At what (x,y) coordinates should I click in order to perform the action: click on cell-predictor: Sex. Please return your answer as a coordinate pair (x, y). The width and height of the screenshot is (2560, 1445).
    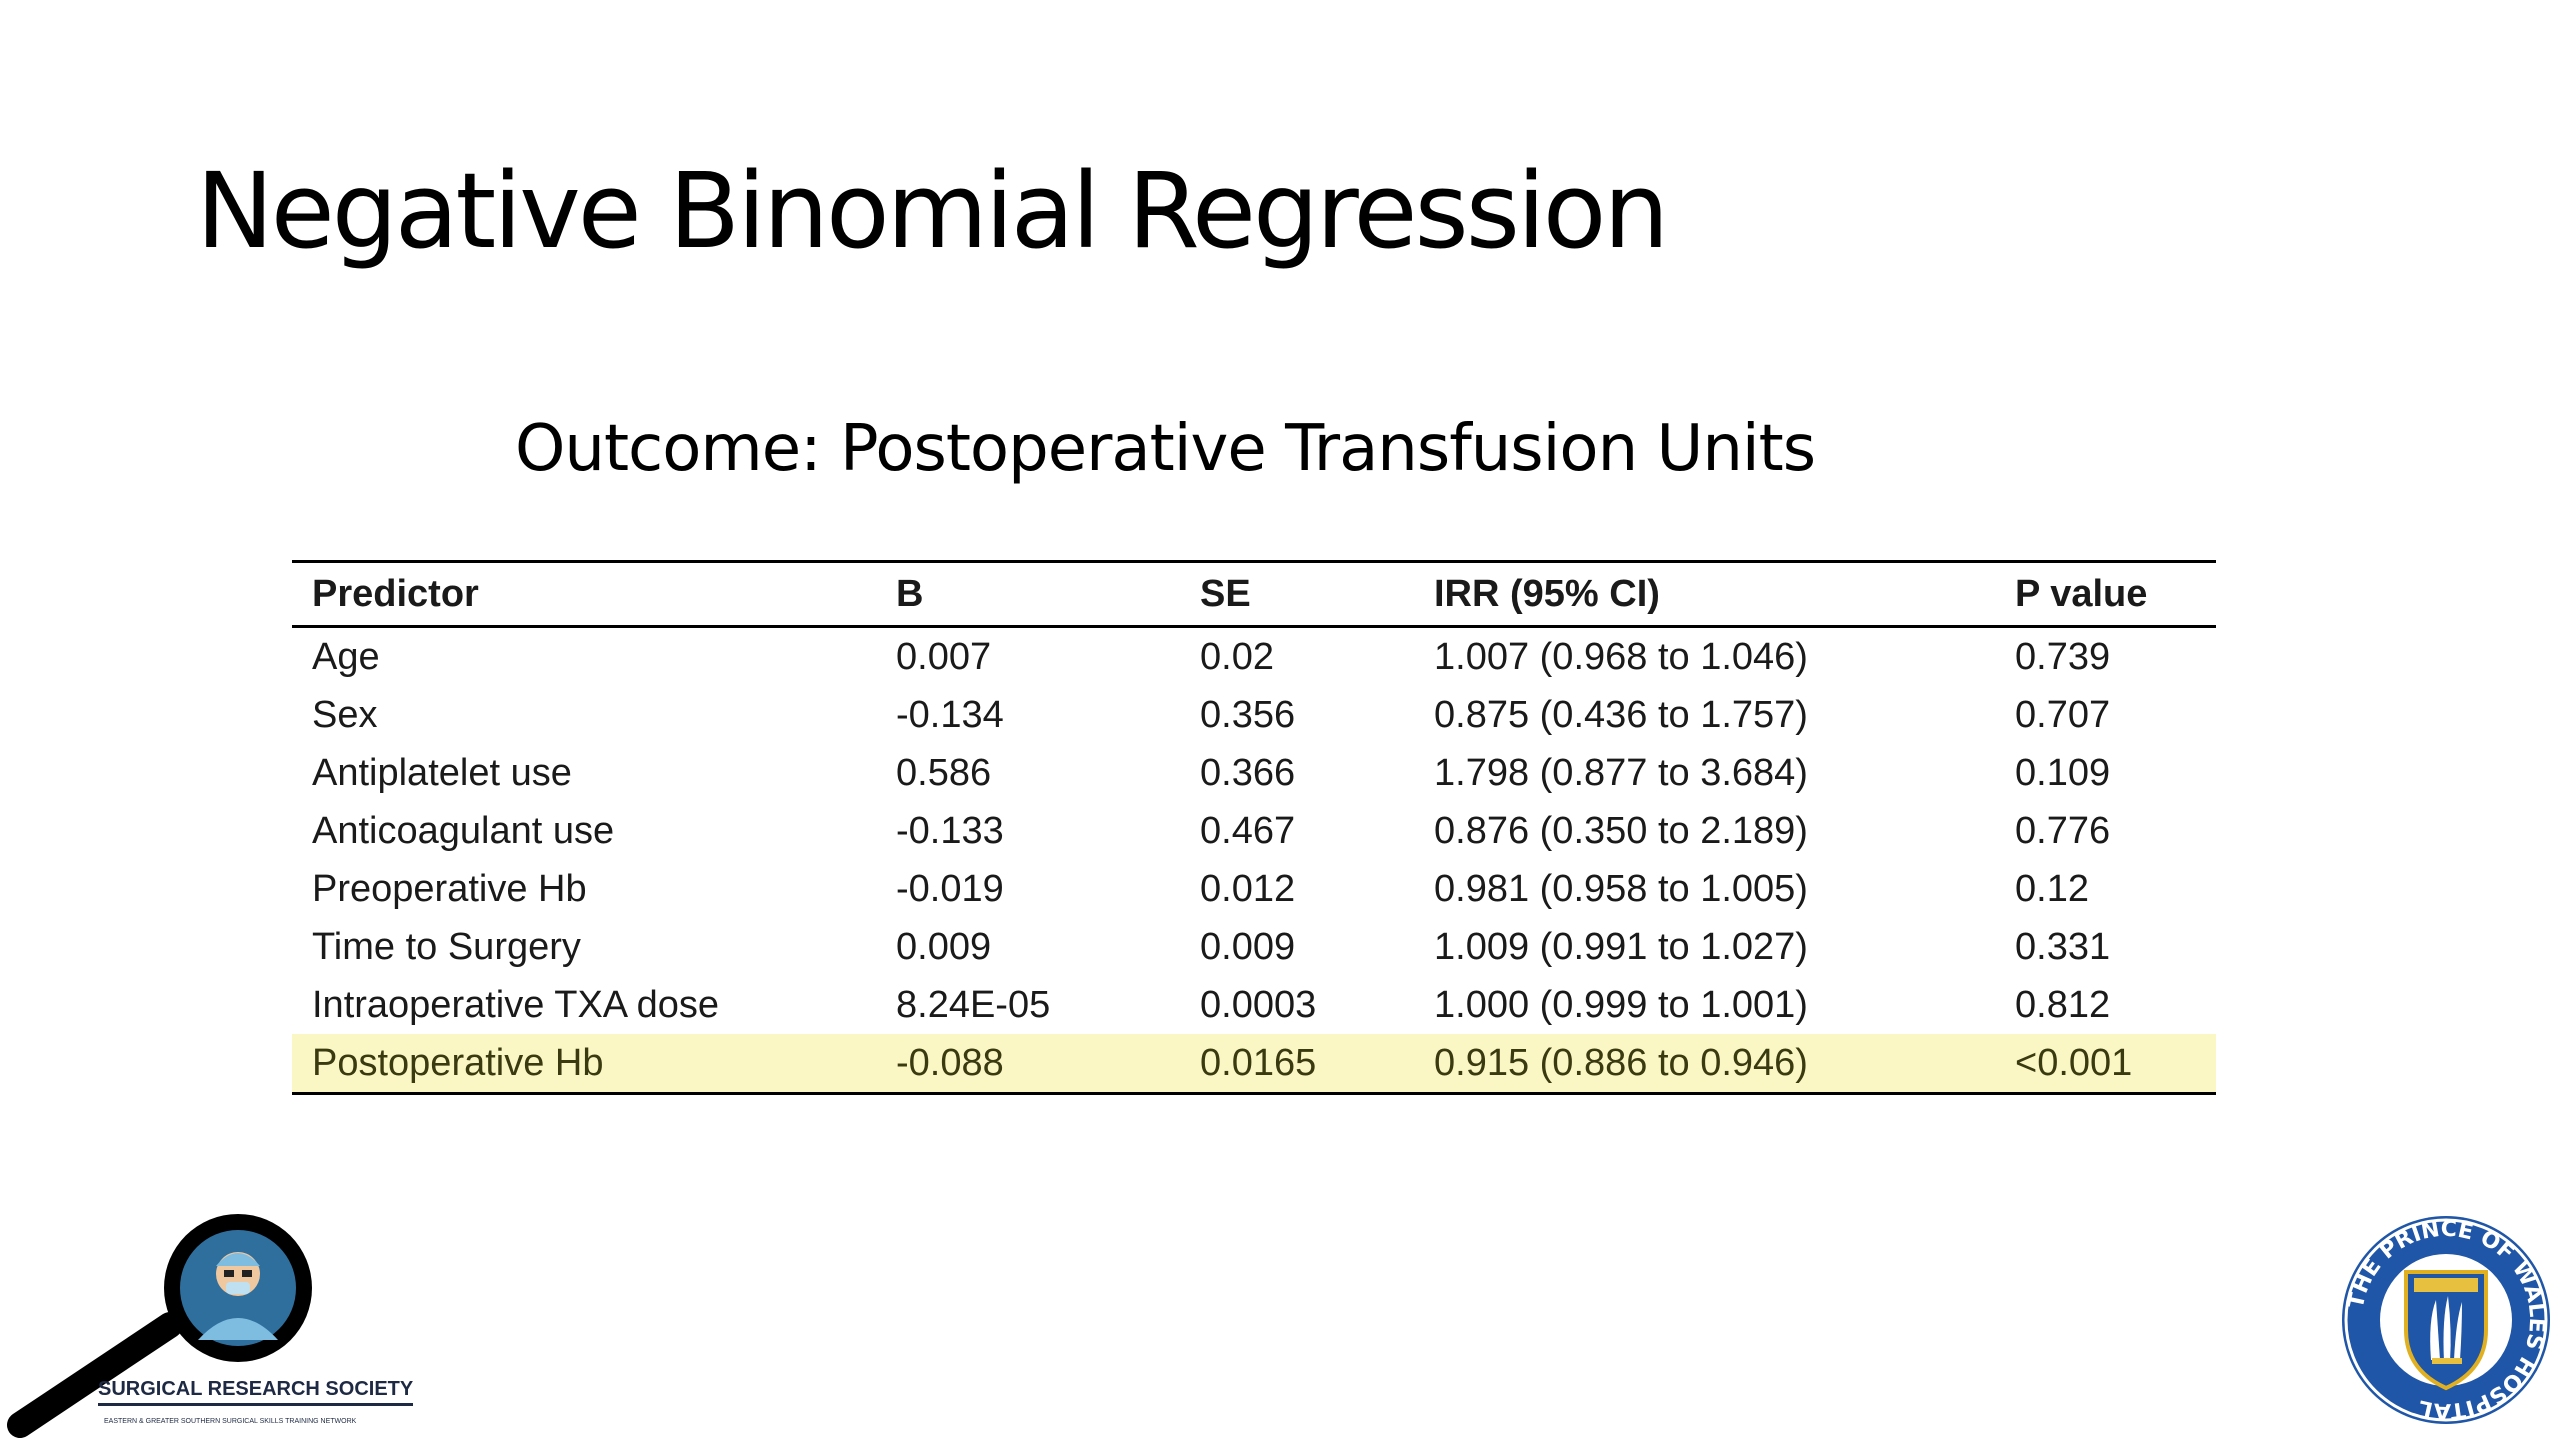
    Looking at the image, I should click on (345, 714).